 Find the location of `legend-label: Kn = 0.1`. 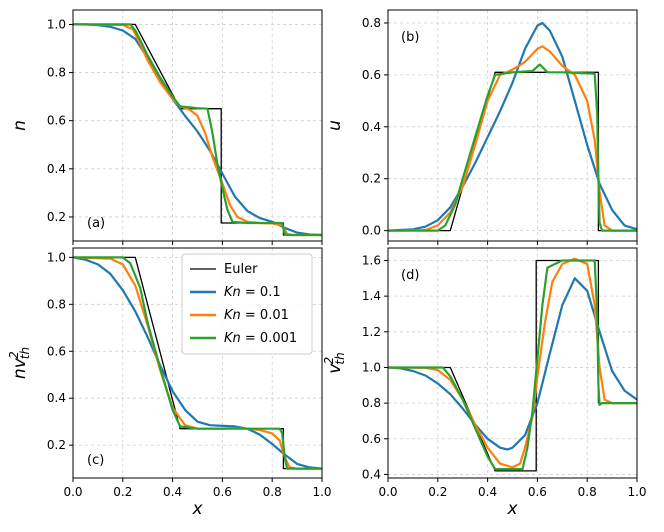

legend-label: Kn = 0.1 is located at coordinates (252, 292).